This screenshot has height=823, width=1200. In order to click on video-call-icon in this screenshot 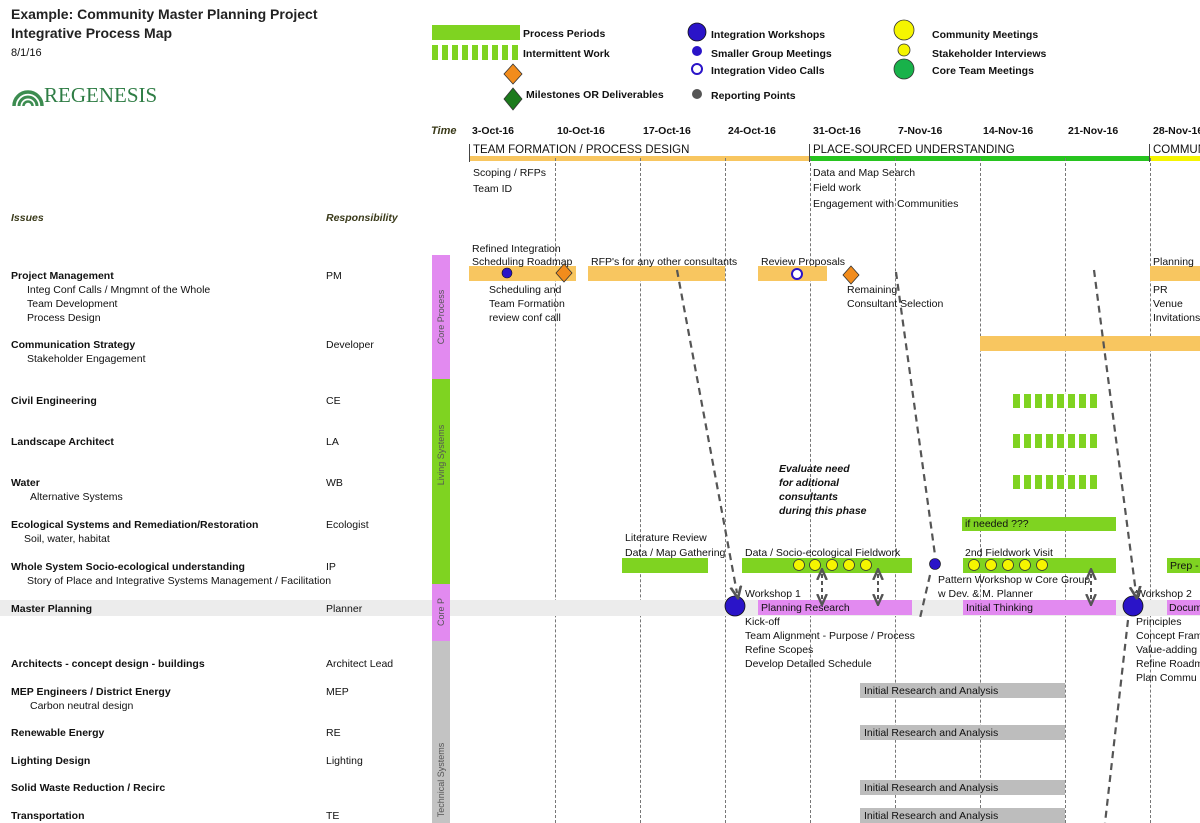, I will do `click(697, 69)`.